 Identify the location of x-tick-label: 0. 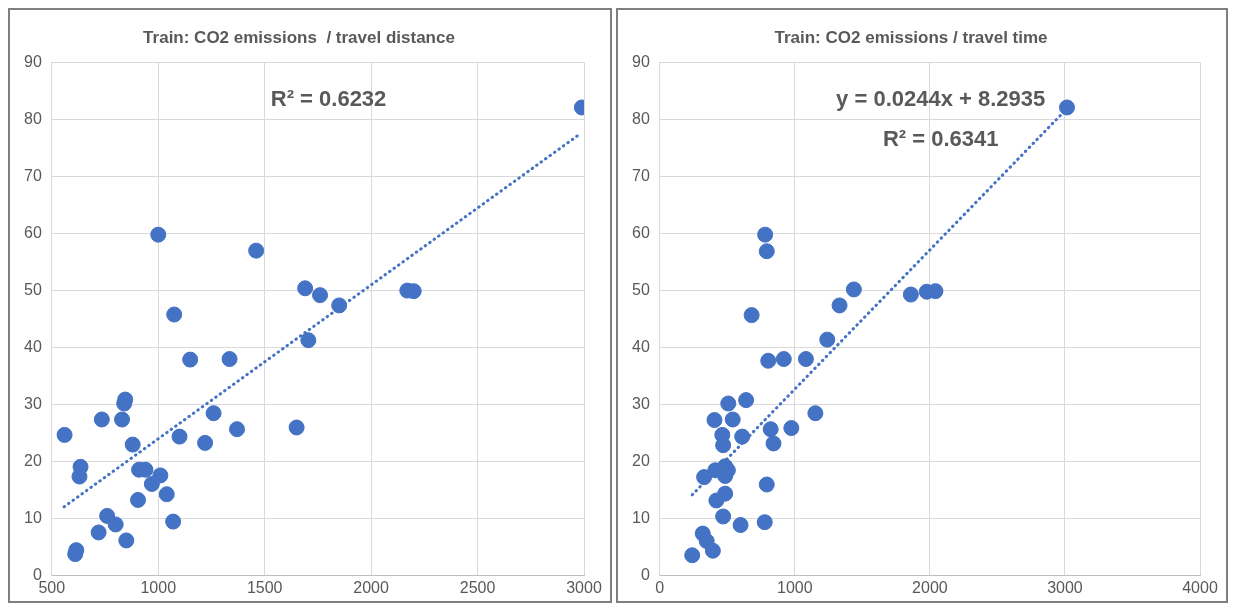
(660, 587).